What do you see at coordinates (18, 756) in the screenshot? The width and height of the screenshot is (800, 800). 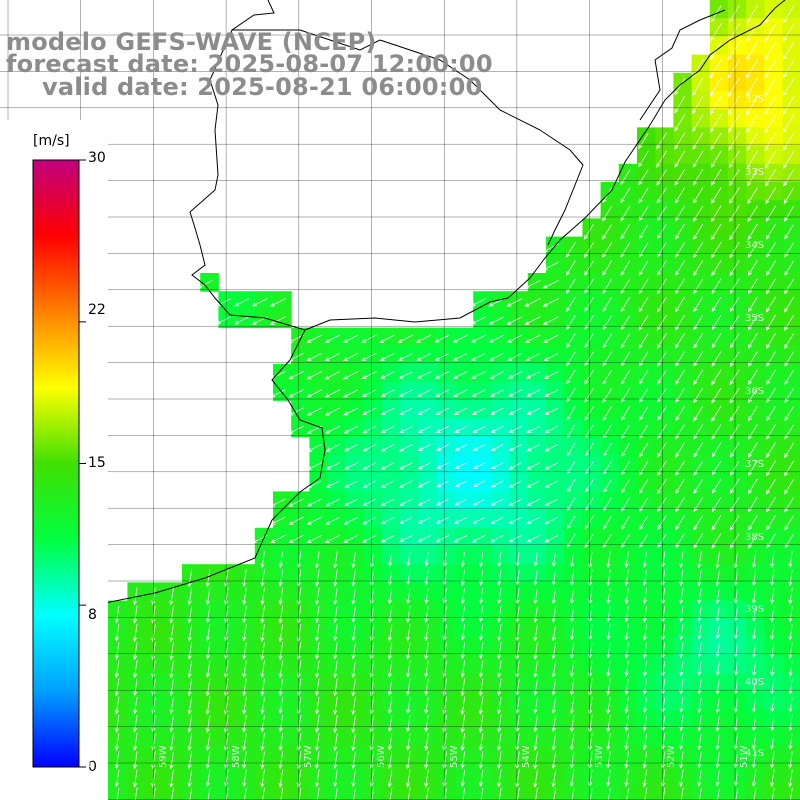 I see `lon-label: 61W` at bounding box center [18, 756].